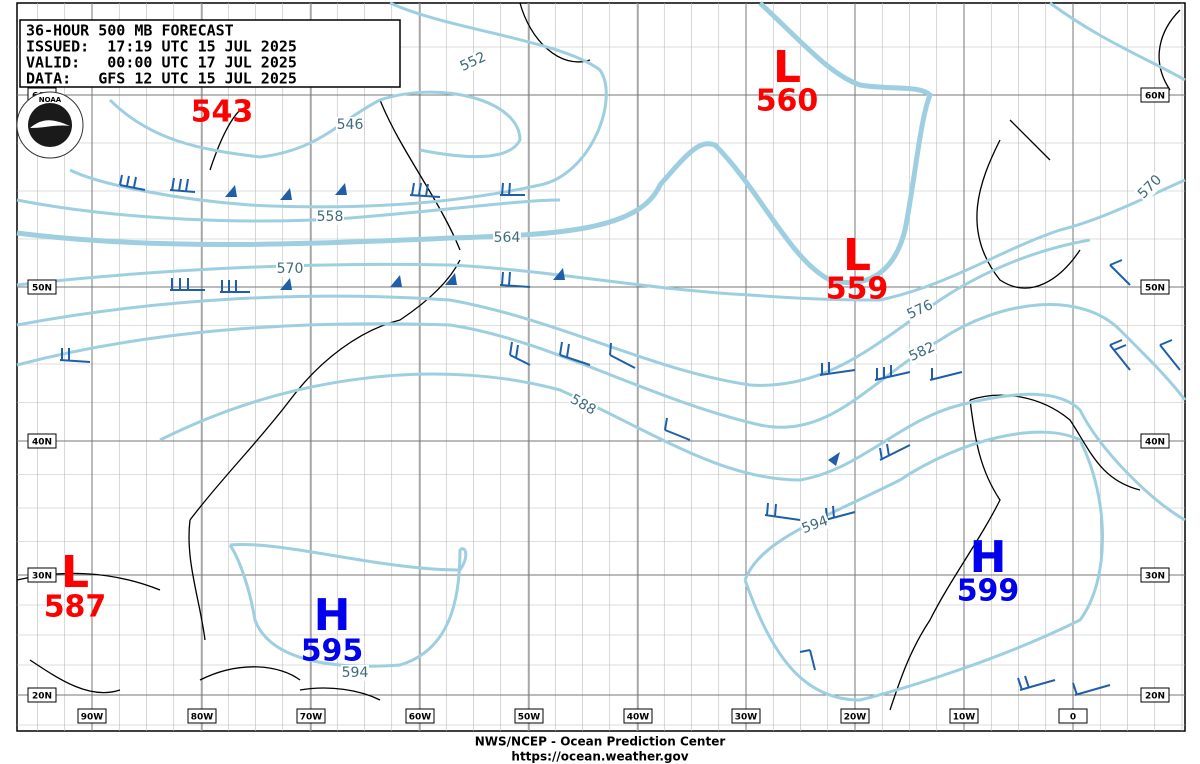  Describe the element at coordinates (75, 607) in the screenshot. I see `center-value: 587` at that location.